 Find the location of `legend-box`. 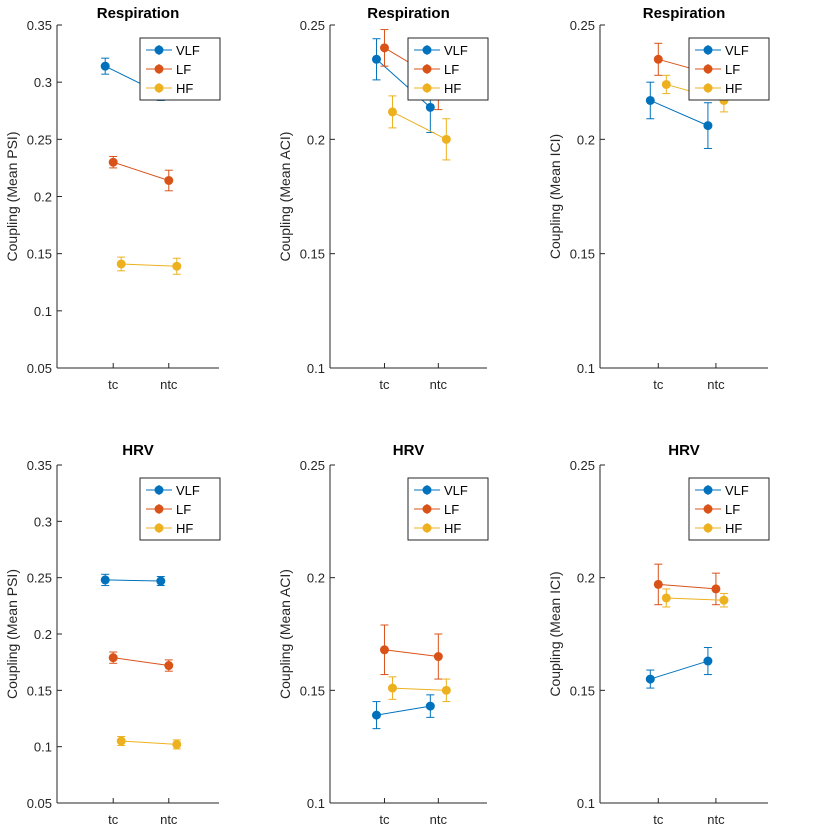

legend-box is located at coordinates (180, 509).